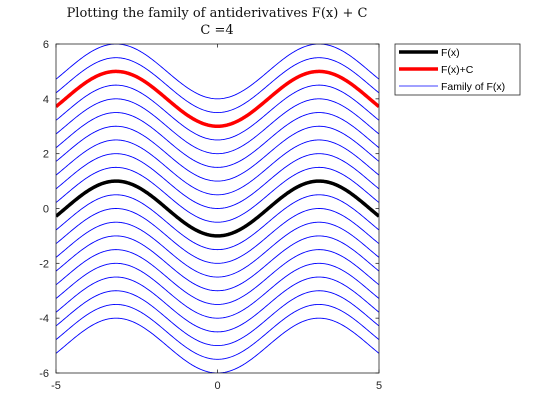 Image resolution: width=560 pixels, height=420 pixels. What do you see at coordinates (46, 210) in the screenshot?
I see `y-tick-label-3: 0` at bounding box center [46, 210].